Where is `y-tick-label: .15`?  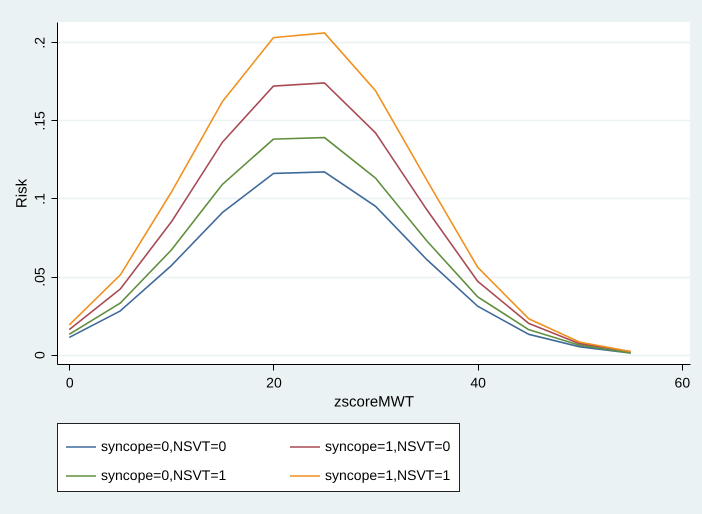
y-tick-label: .15 is located at coordinates (40, 120).